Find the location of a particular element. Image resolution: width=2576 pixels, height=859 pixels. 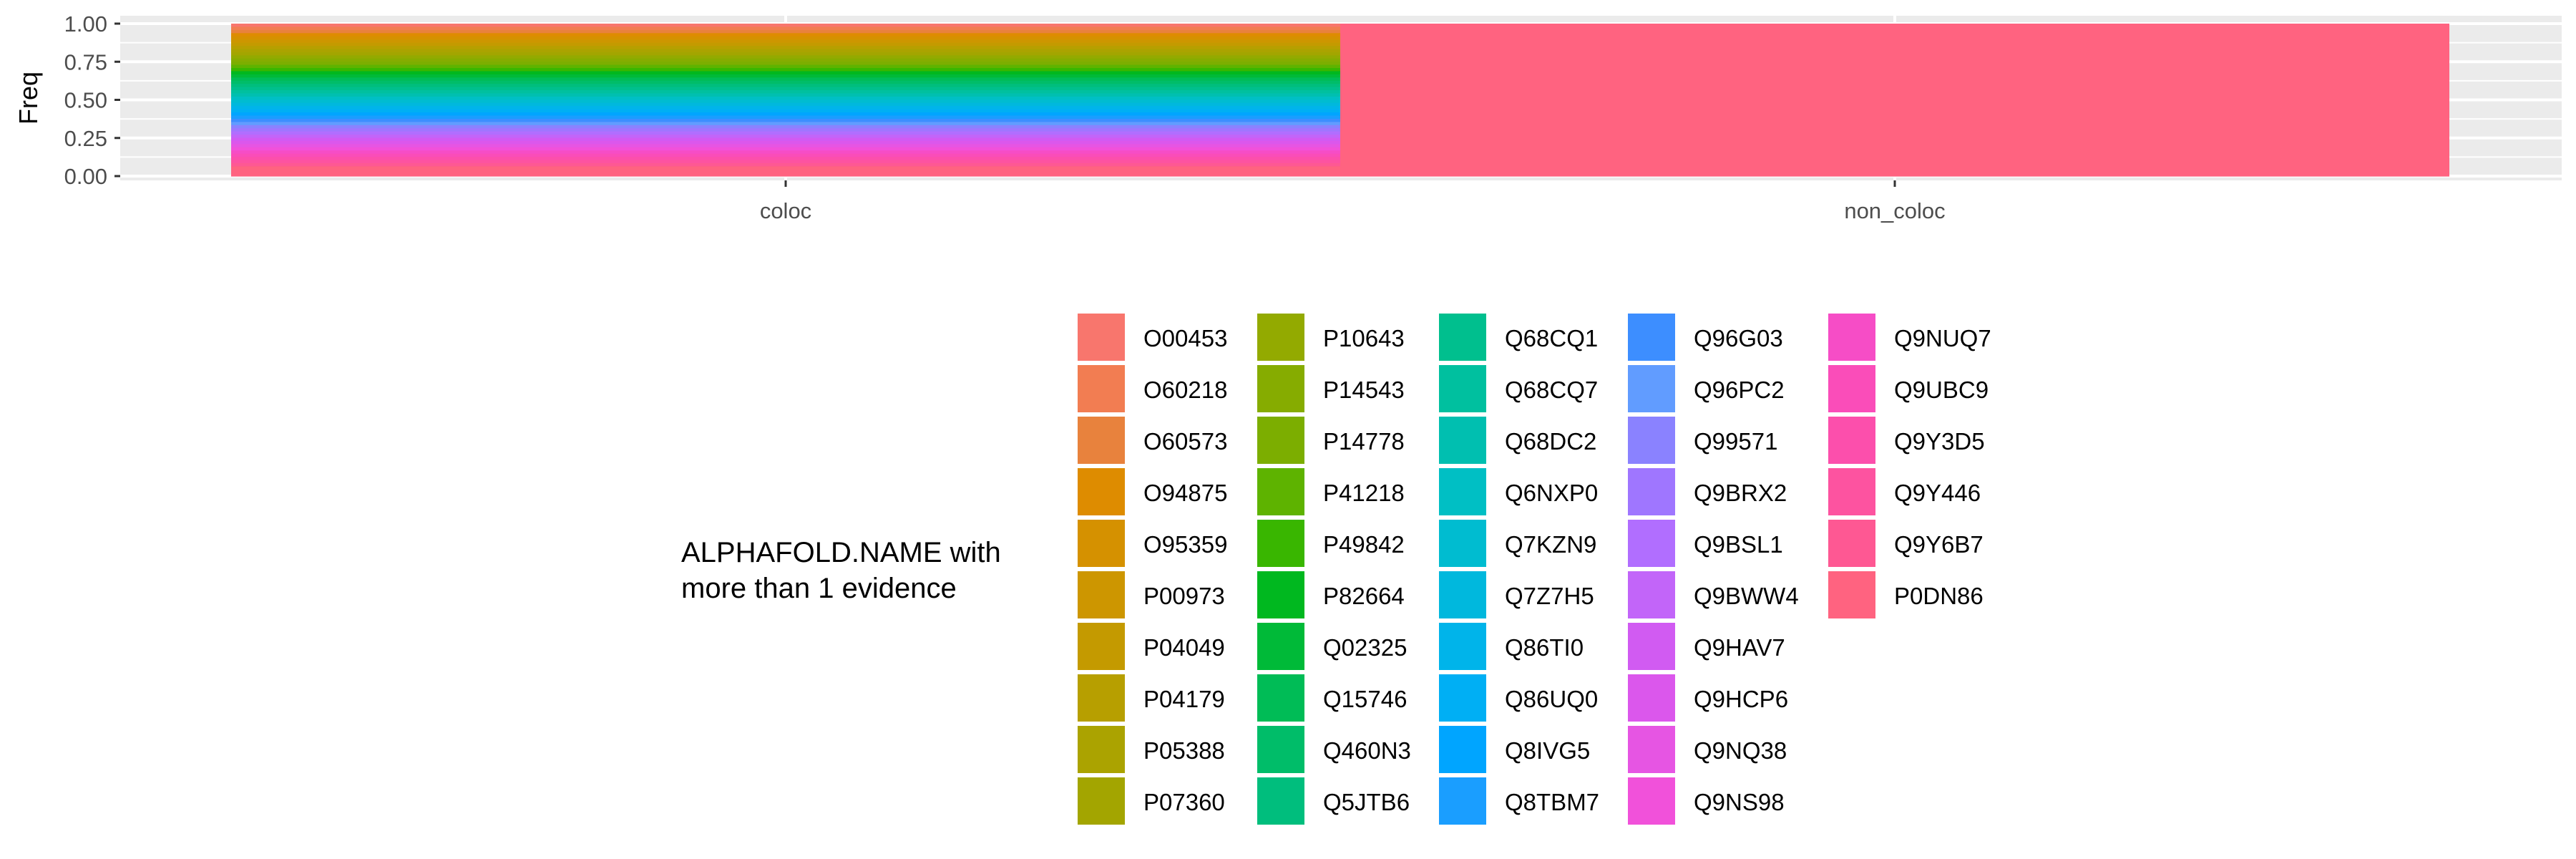

y-tick-label: 0.25 is located at coordinates (85, 138).